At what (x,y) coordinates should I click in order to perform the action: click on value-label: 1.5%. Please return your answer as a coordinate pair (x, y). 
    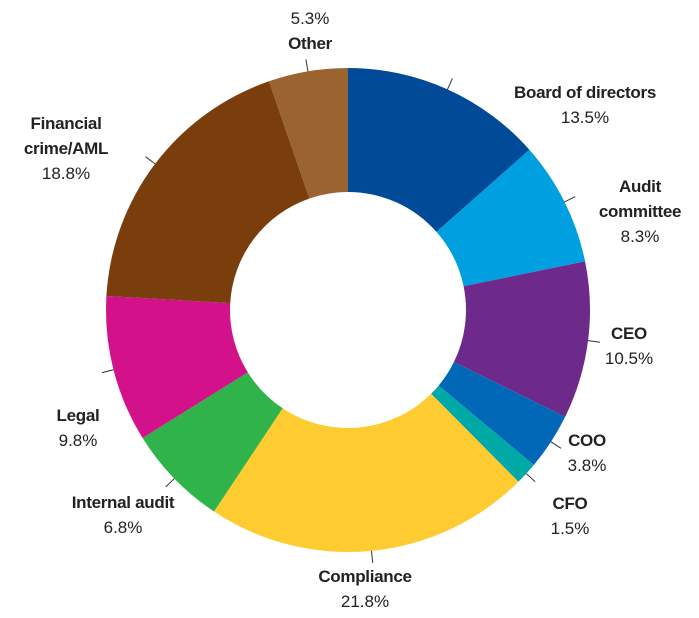
    Looking at the image, I should click on (570, 528).